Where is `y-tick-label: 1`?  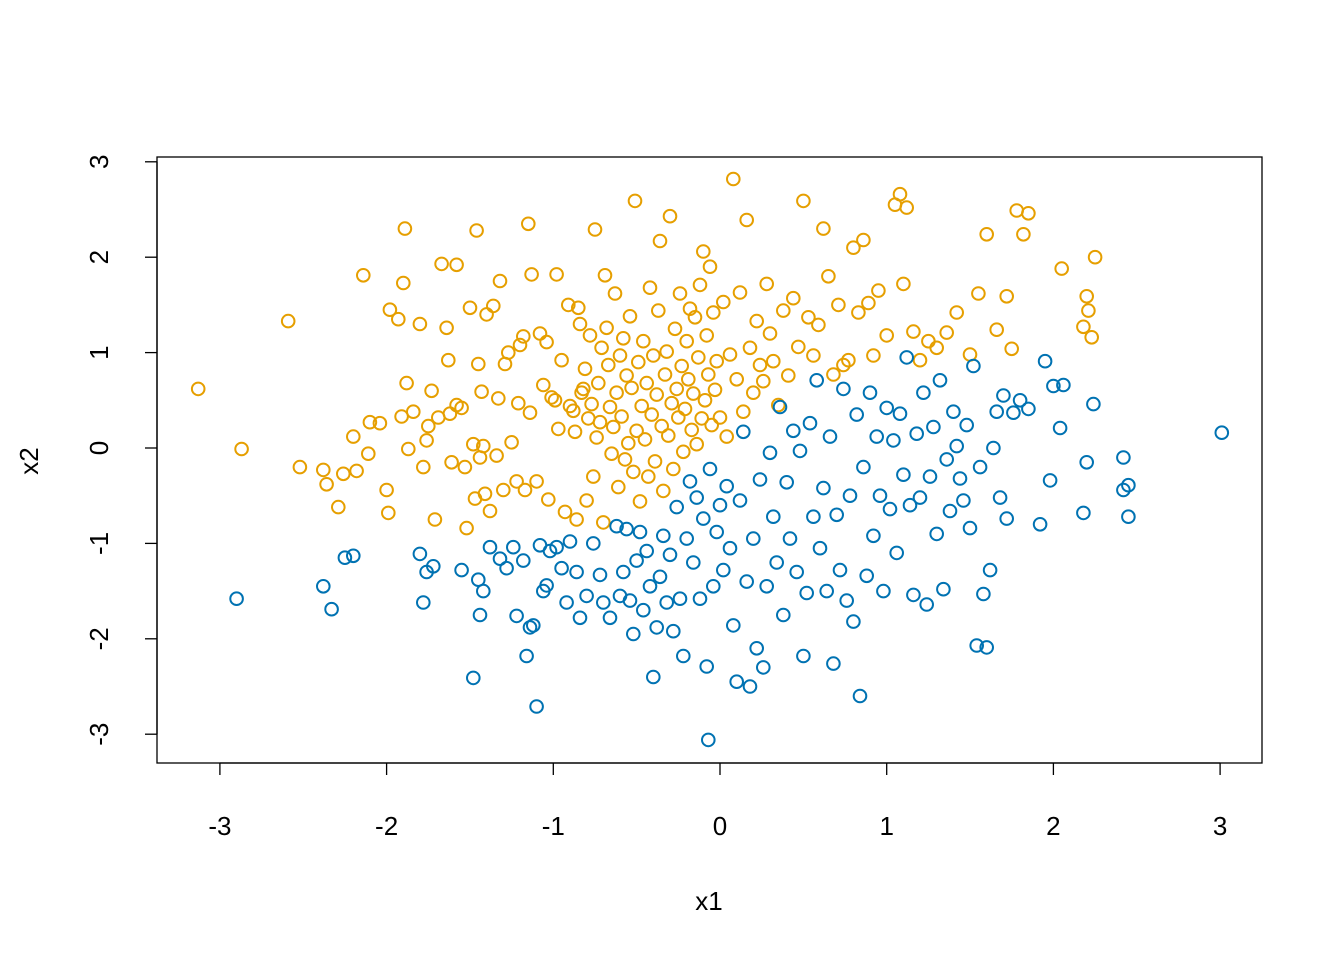 y-tick-label: 1 is located at coordinates (99, 352).